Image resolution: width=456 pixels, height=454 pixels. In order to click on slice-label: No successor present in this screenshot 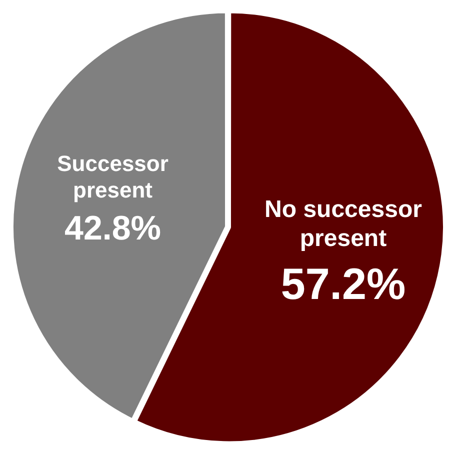, I will do `click(343, 224)`.